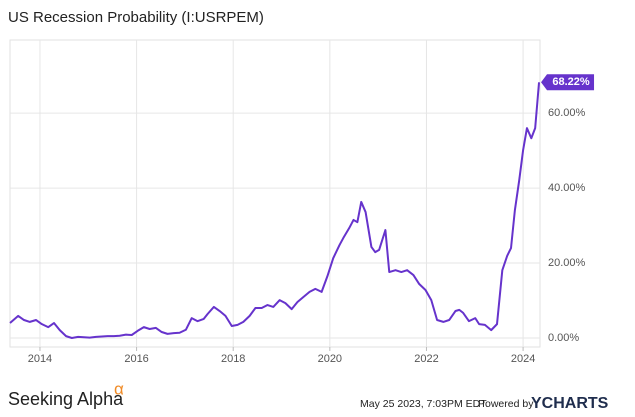 This screenshot has width=635, height=417. Describe the element at coordinates (66, 399) in the screenshot. I see `brand: Seeking Alpha` at that location.